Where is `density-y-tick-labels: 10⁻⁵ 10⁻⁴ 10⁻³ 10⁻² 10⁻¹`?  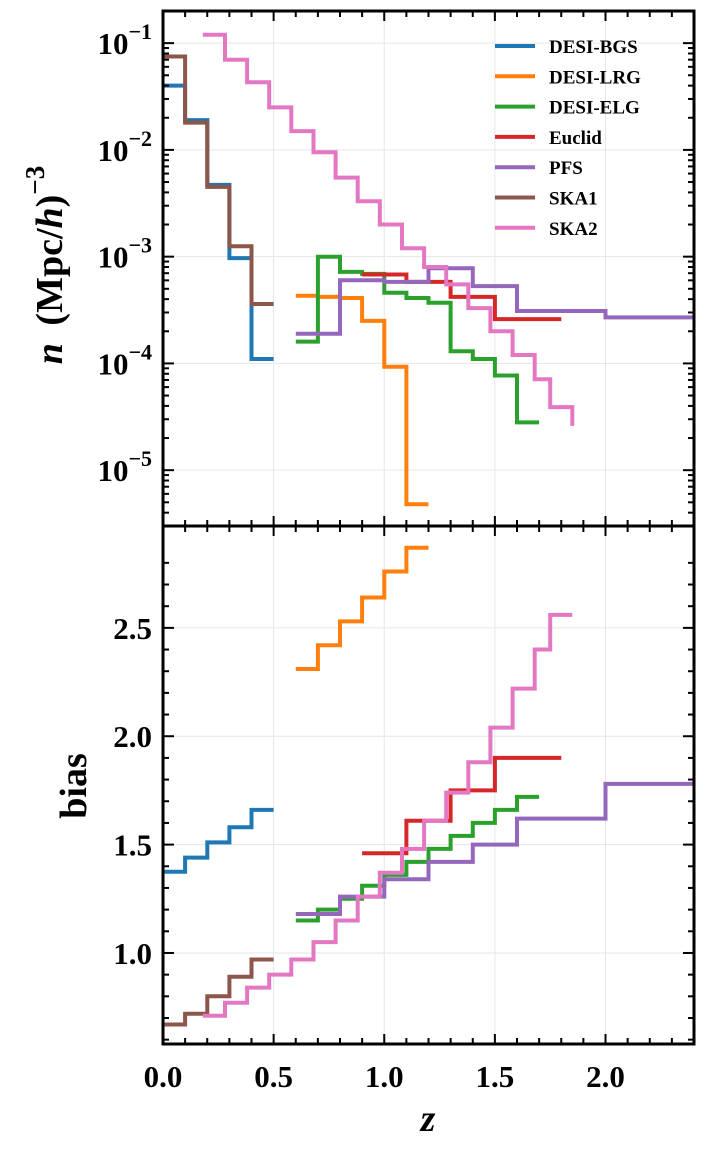 density-y-tick-labels: 10⁻⁵ 10⁻⁴ 10⁻³ 10⁻² 10⁻¹ is located at coordinates (124, 253).